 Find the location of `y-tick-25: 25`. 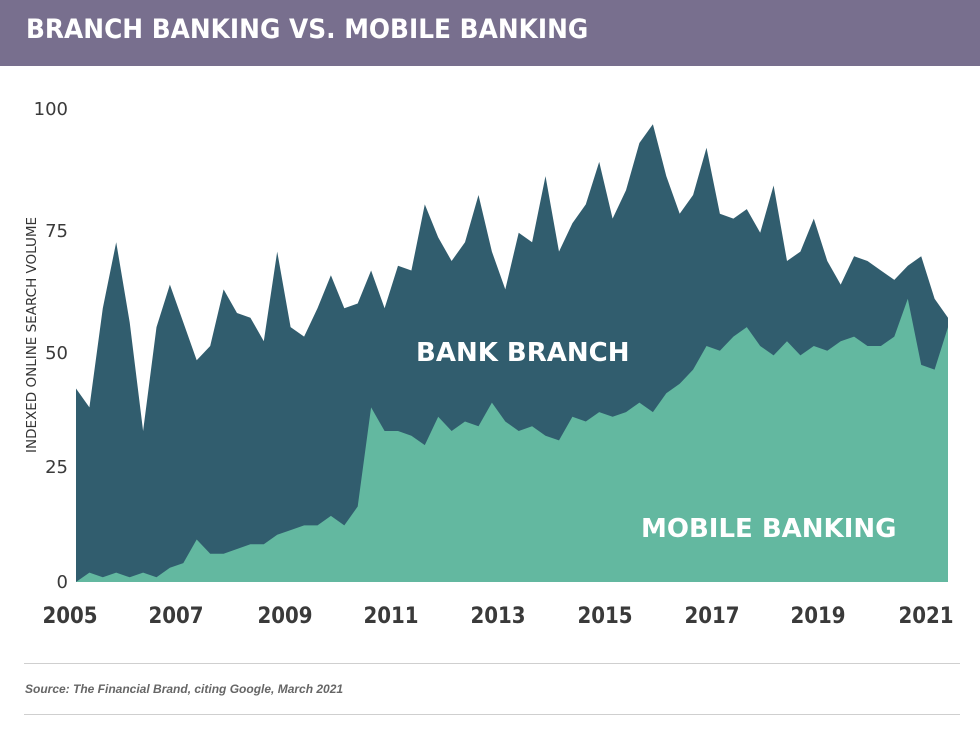

y-tick-25: 25 is located at coordinates (56, 467).